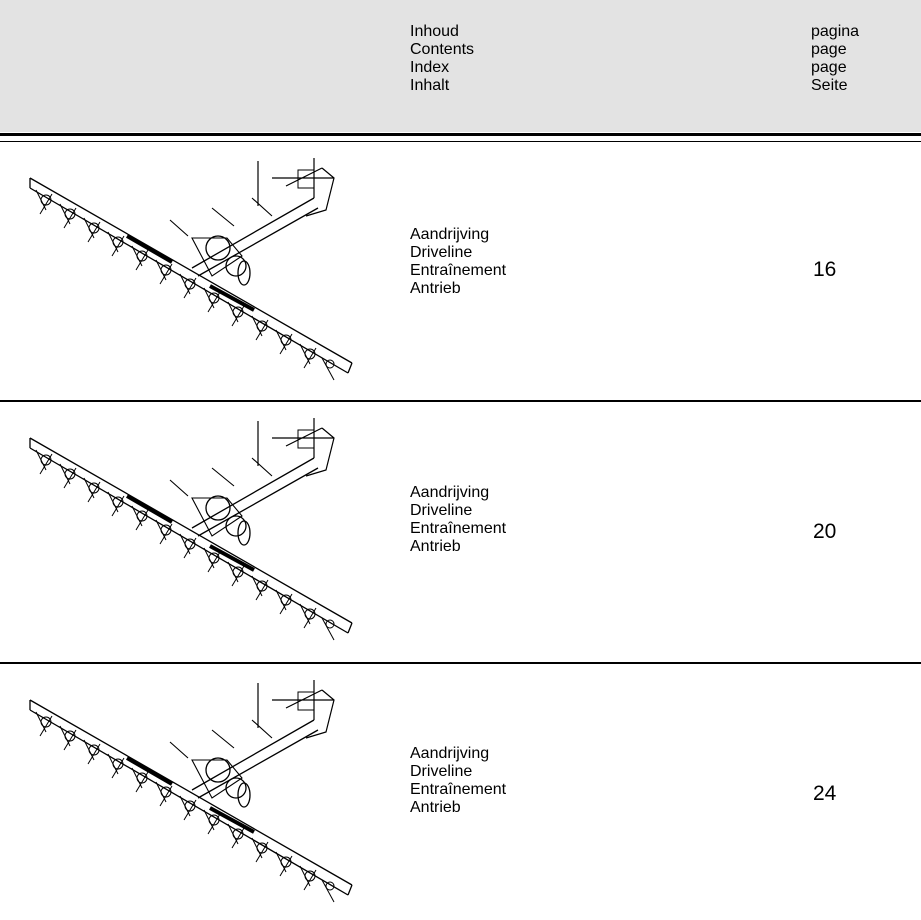 The width and height of the screenshot is (921, 920). Describe the element at coordinates (460, 134) in the screenshot. I see `header-divider-top` at that location.